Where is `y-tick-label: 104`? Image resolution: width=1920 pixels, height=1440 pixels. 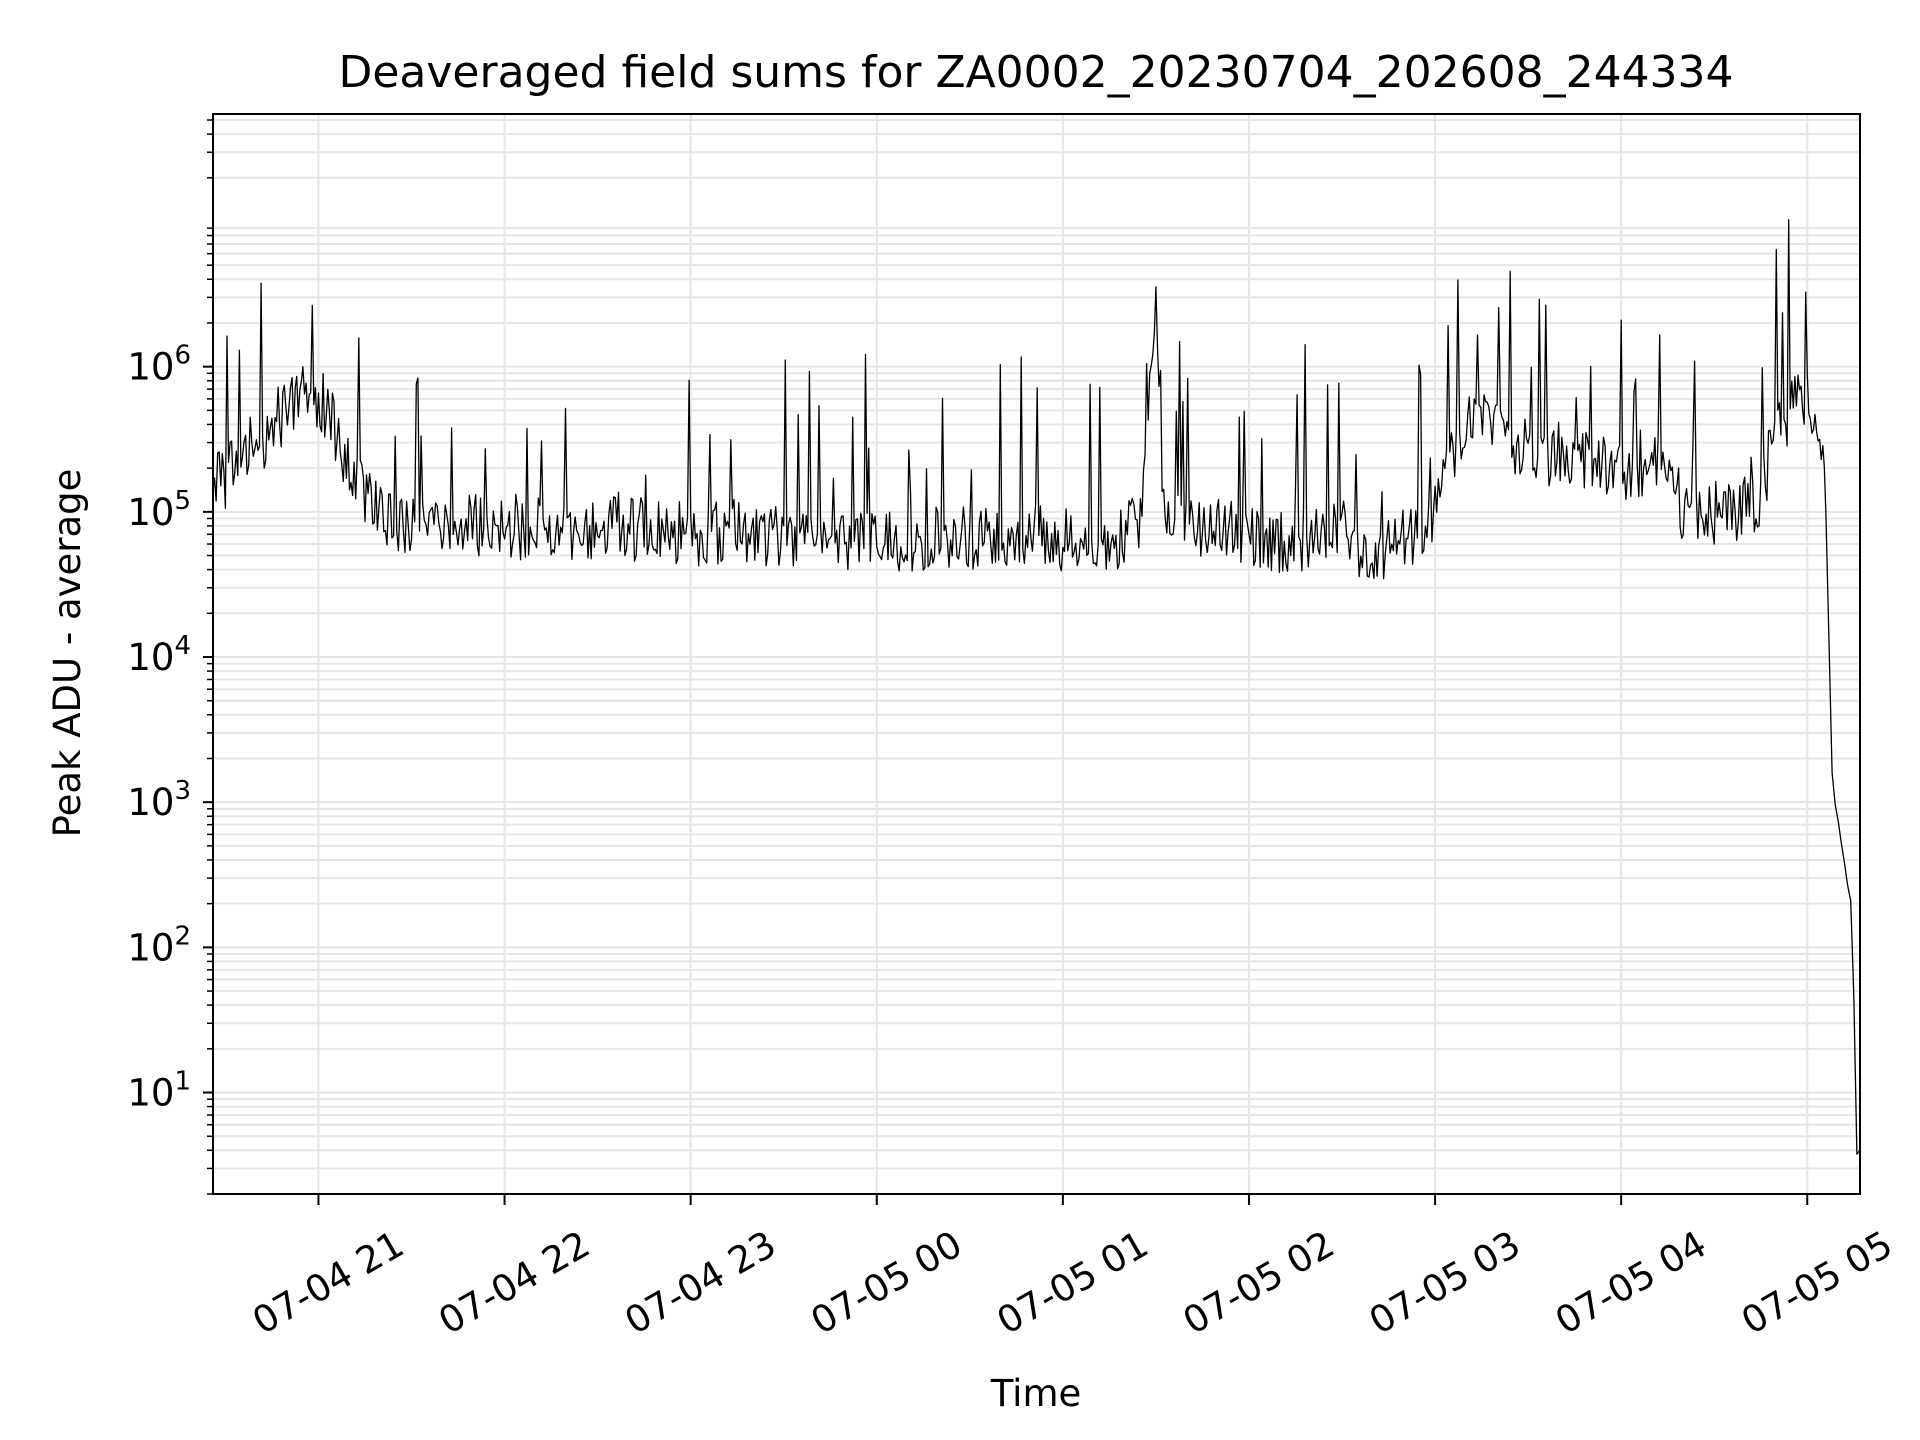 y-tick-label: 104 is located at coordinates (159, 655).